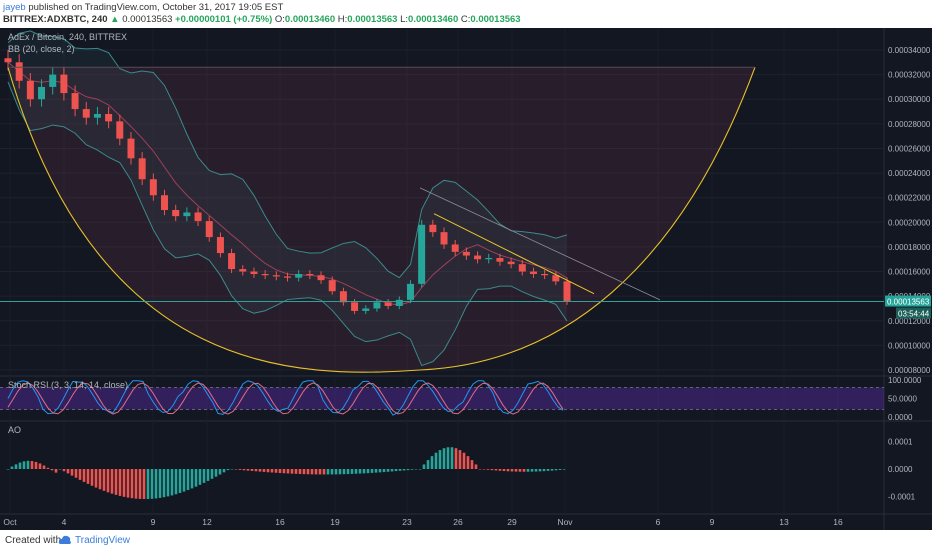 This screenshot has width=932, height=550. What do you see at coordinates (103, 540) in the screenshot?
I see `tradingview-brand-link: TradingView` at bounding box center [103, 540].